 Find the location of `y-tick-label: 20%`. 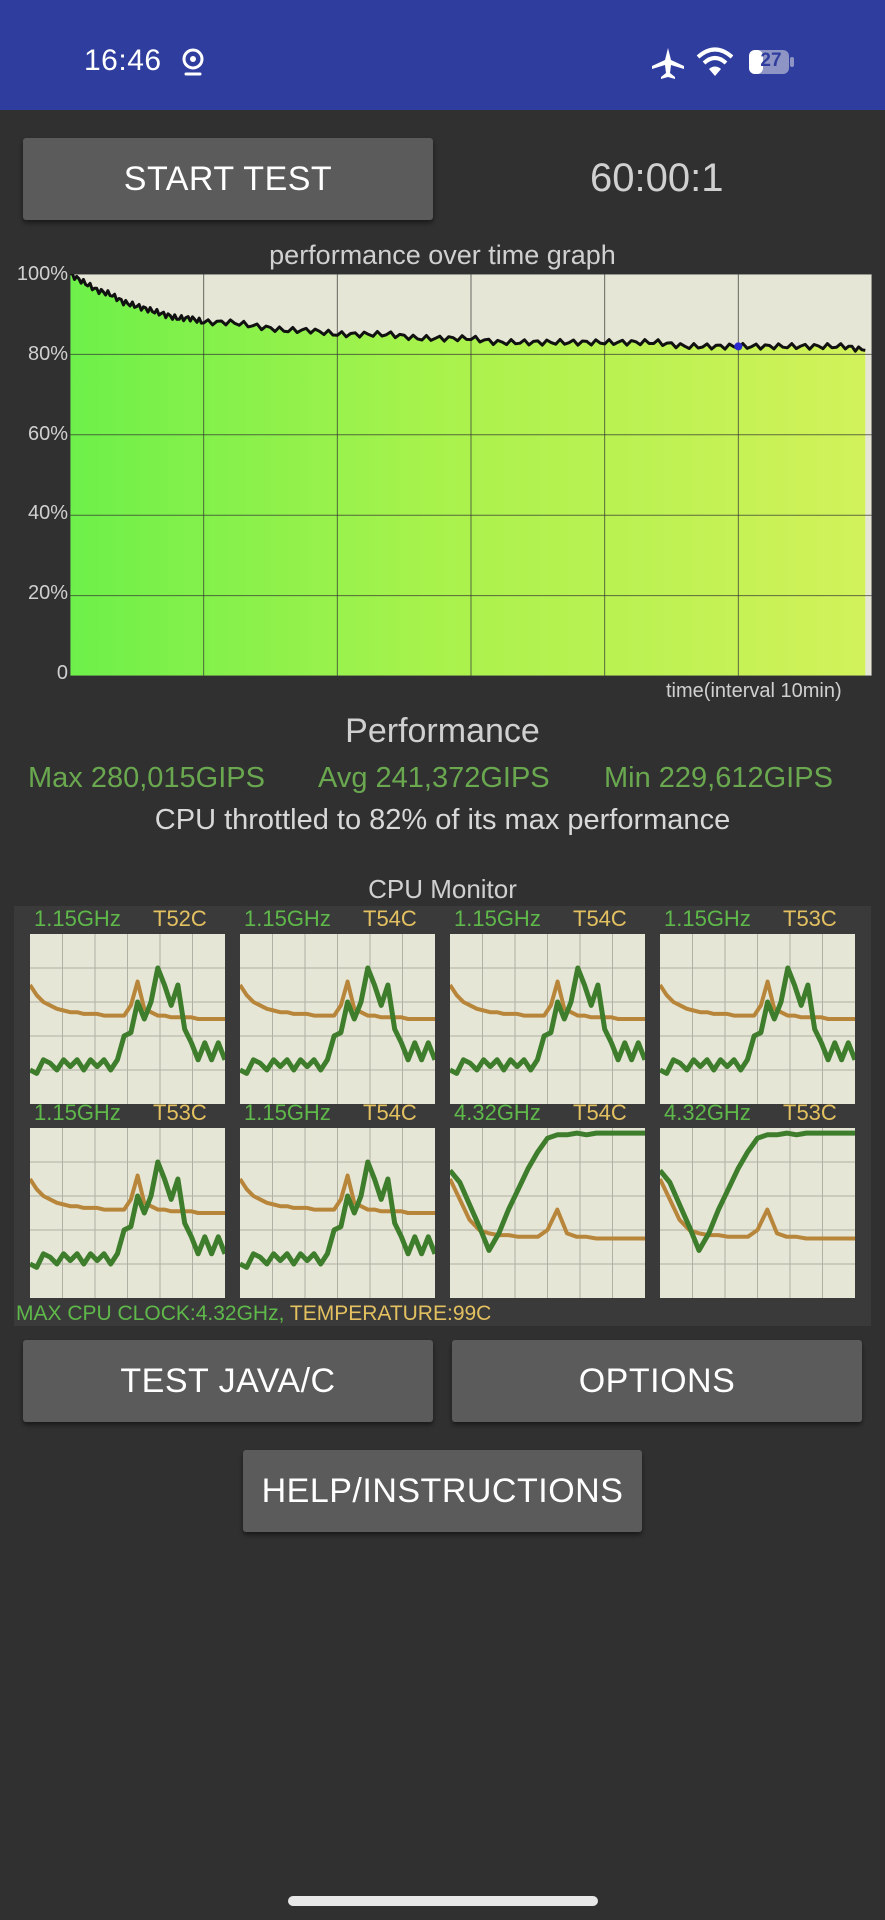

y-tick-label: 20% is located at coordinates (47, 593).